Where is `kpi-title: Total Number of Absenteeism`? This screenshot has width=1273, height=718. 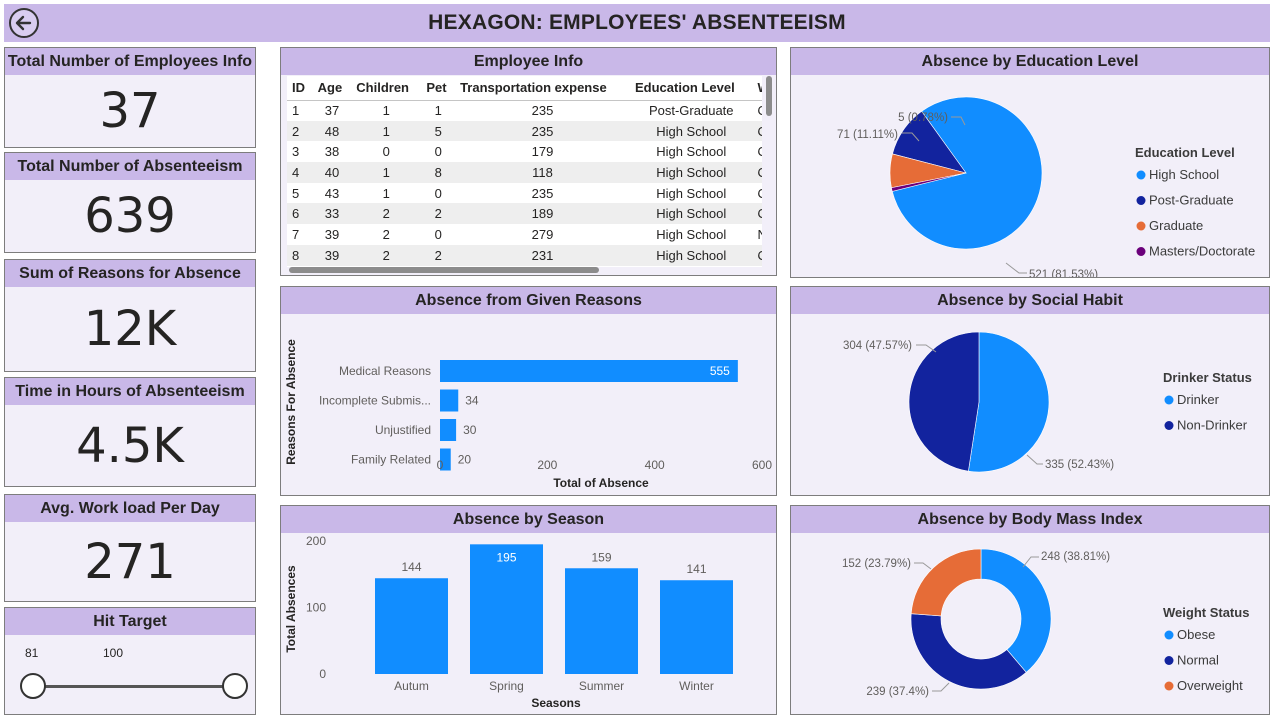
kpi-title: Total Number of Absenteeism is located at coordinates (130, 166).